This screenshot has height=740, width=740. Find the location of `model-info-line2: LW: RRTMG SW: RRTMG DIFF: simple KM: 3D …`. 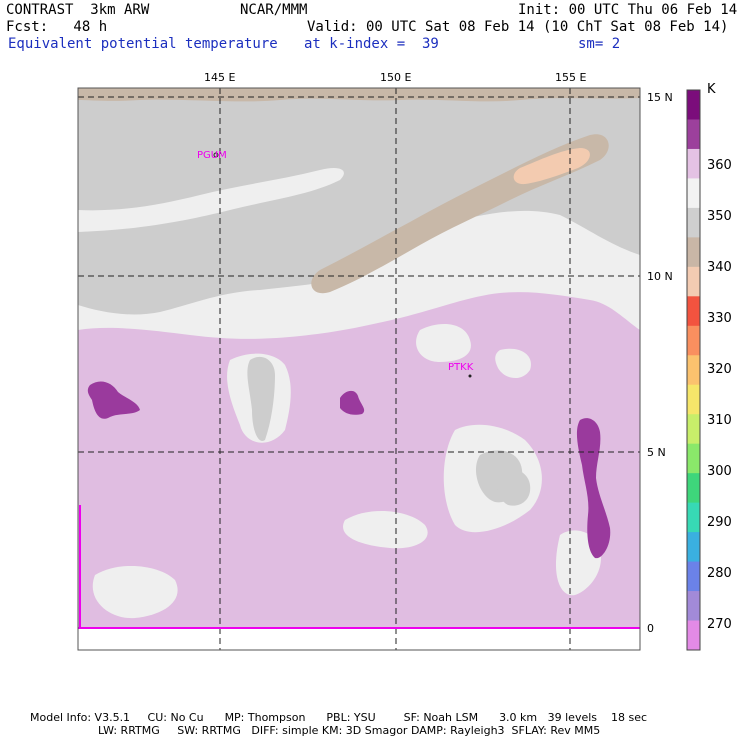

model-info-line2: LW: RRTMG SW: RRTMG DIFF: simple KM: 3D … is located at coordinates (349, 730).